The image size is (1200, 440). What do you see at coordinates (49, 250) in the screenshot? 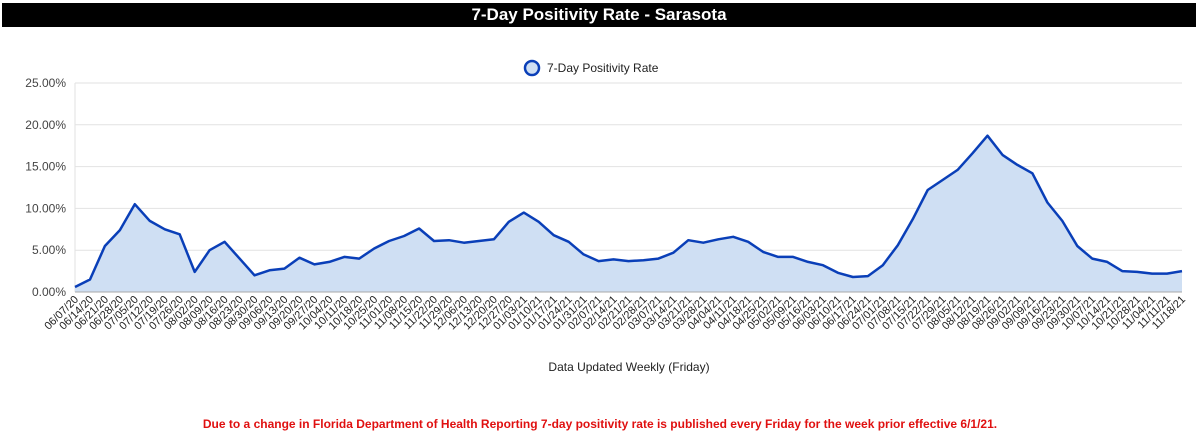
I see `y-tick-label: 5.00%` at bounding box center [49, 250].